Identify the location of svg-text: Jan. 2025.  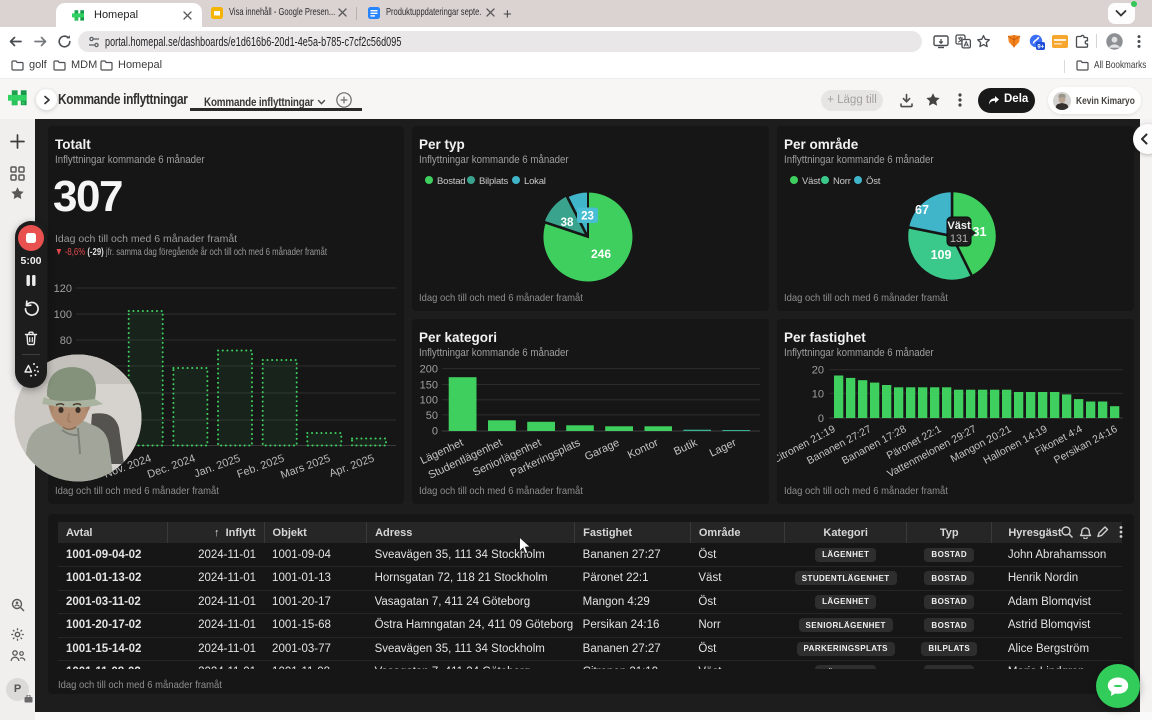
(218, 467).